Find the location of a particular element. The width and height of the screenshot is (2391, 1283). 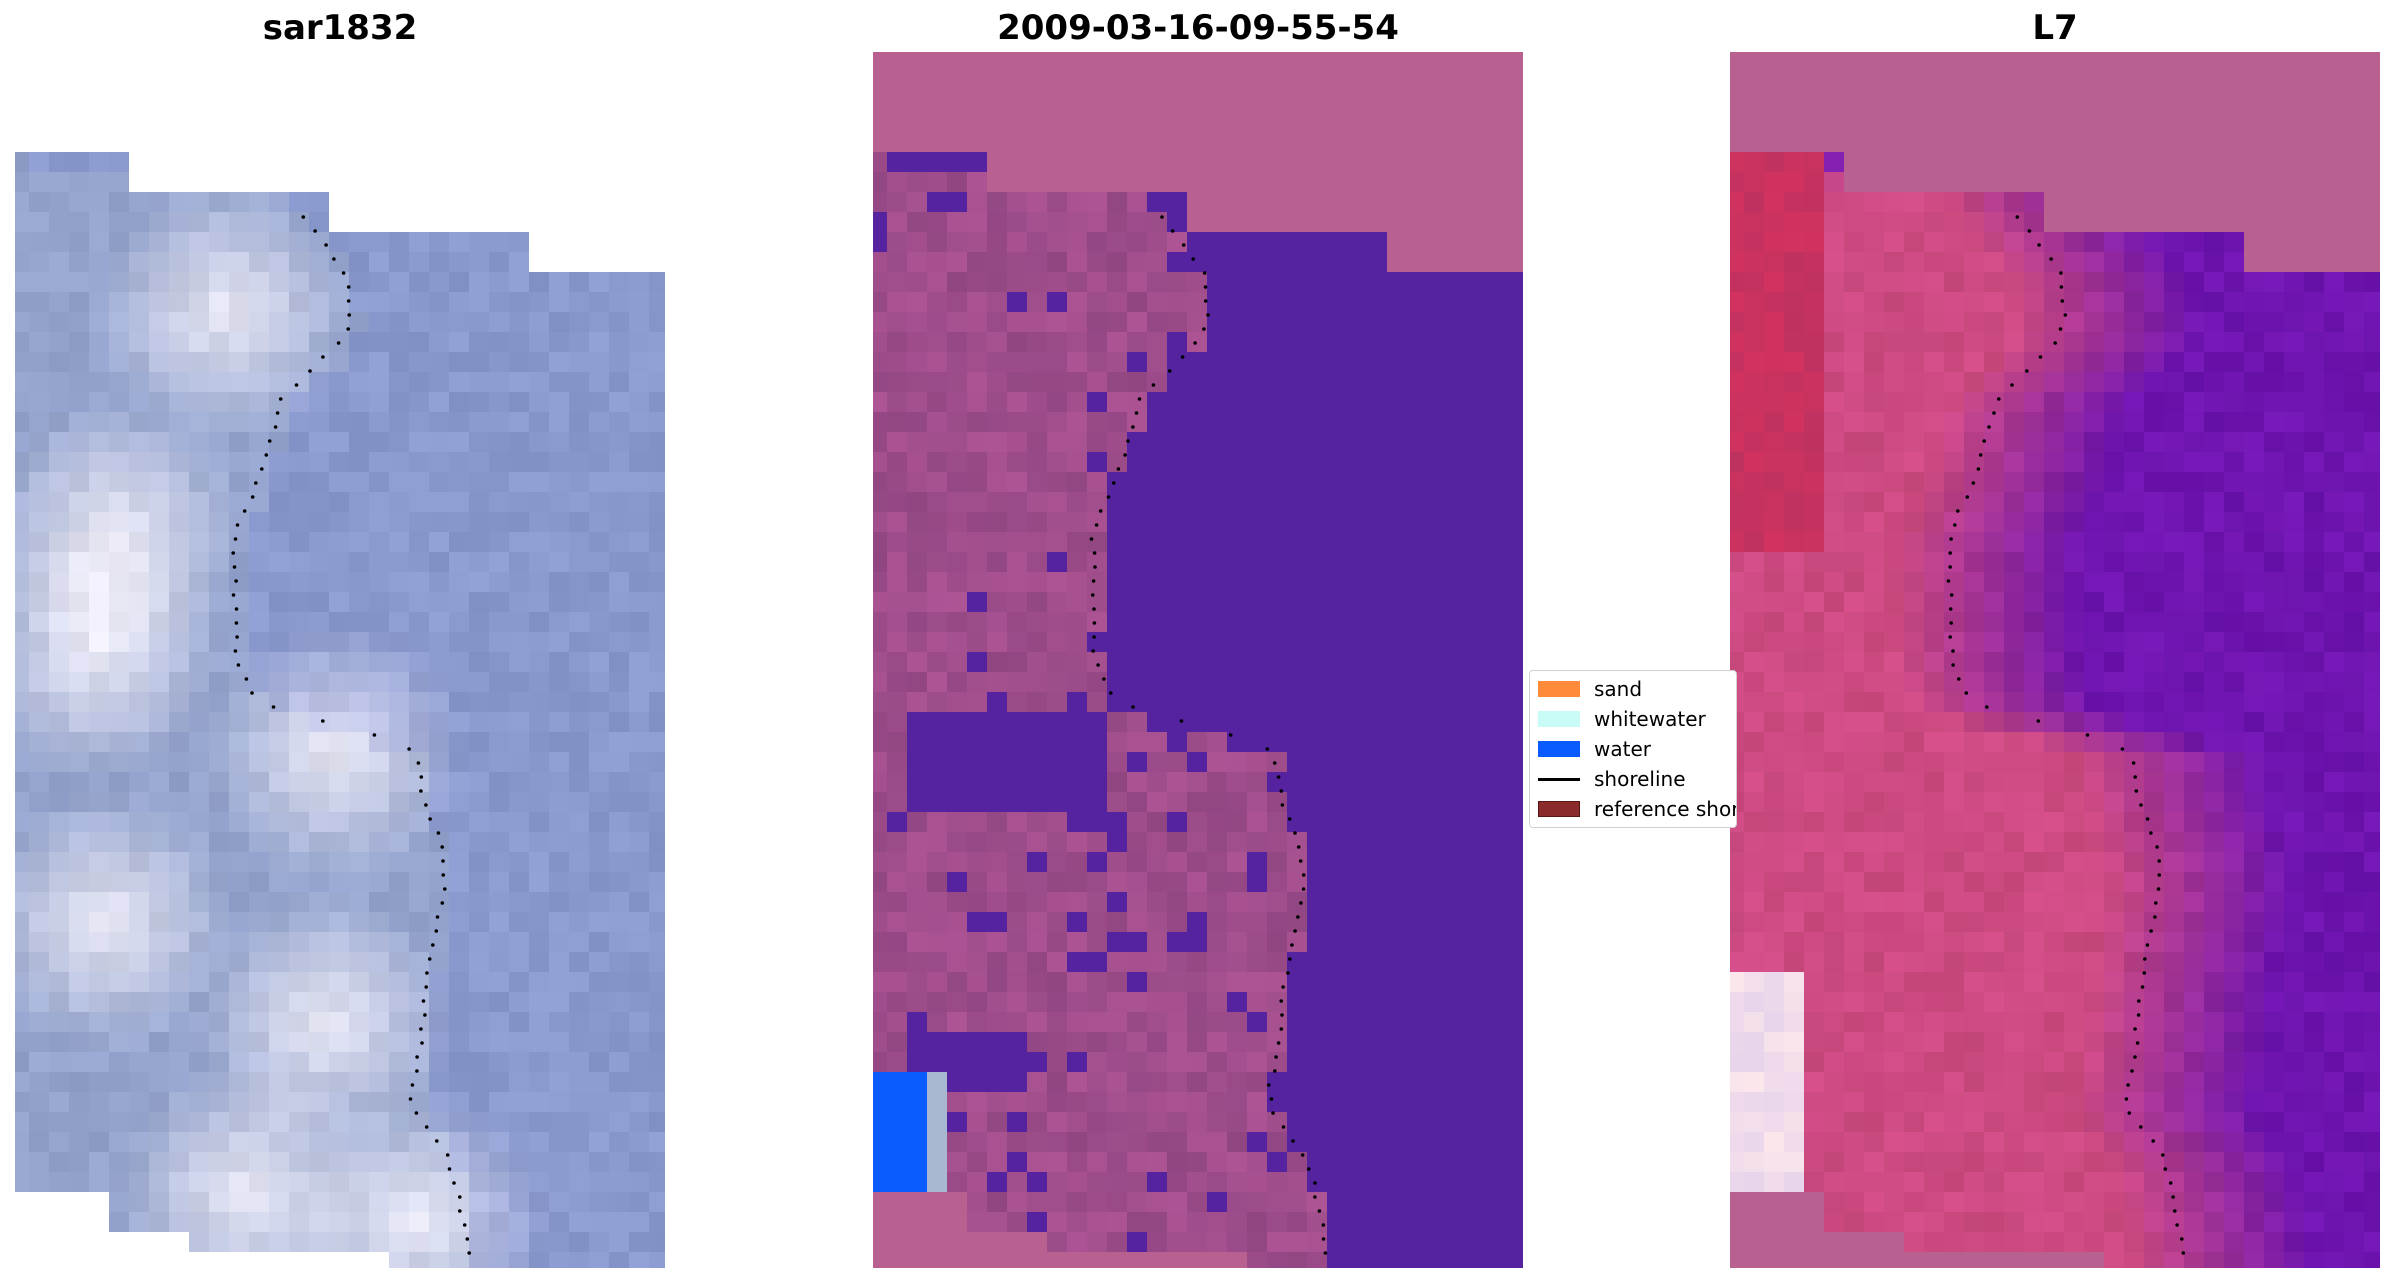

legend-label-sand: sand is located at coordinates (1618, 689).